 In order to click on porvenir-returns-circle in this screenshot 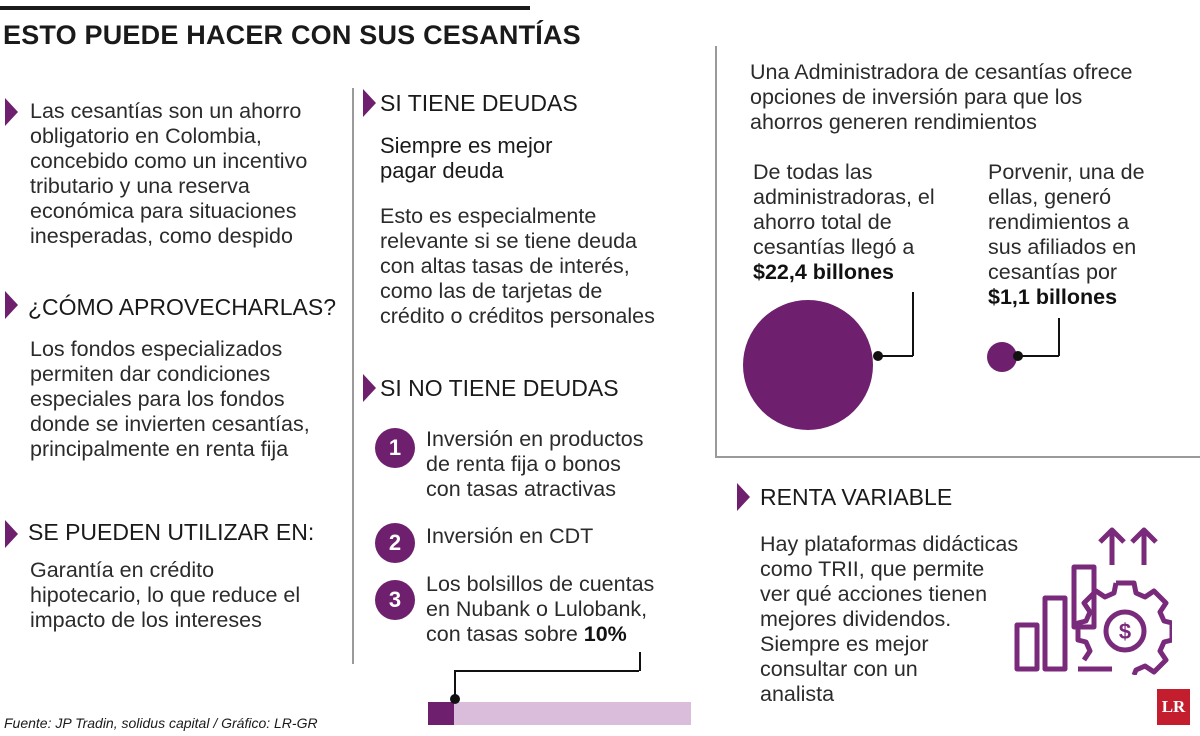, I will do `click(1002, 357)`.